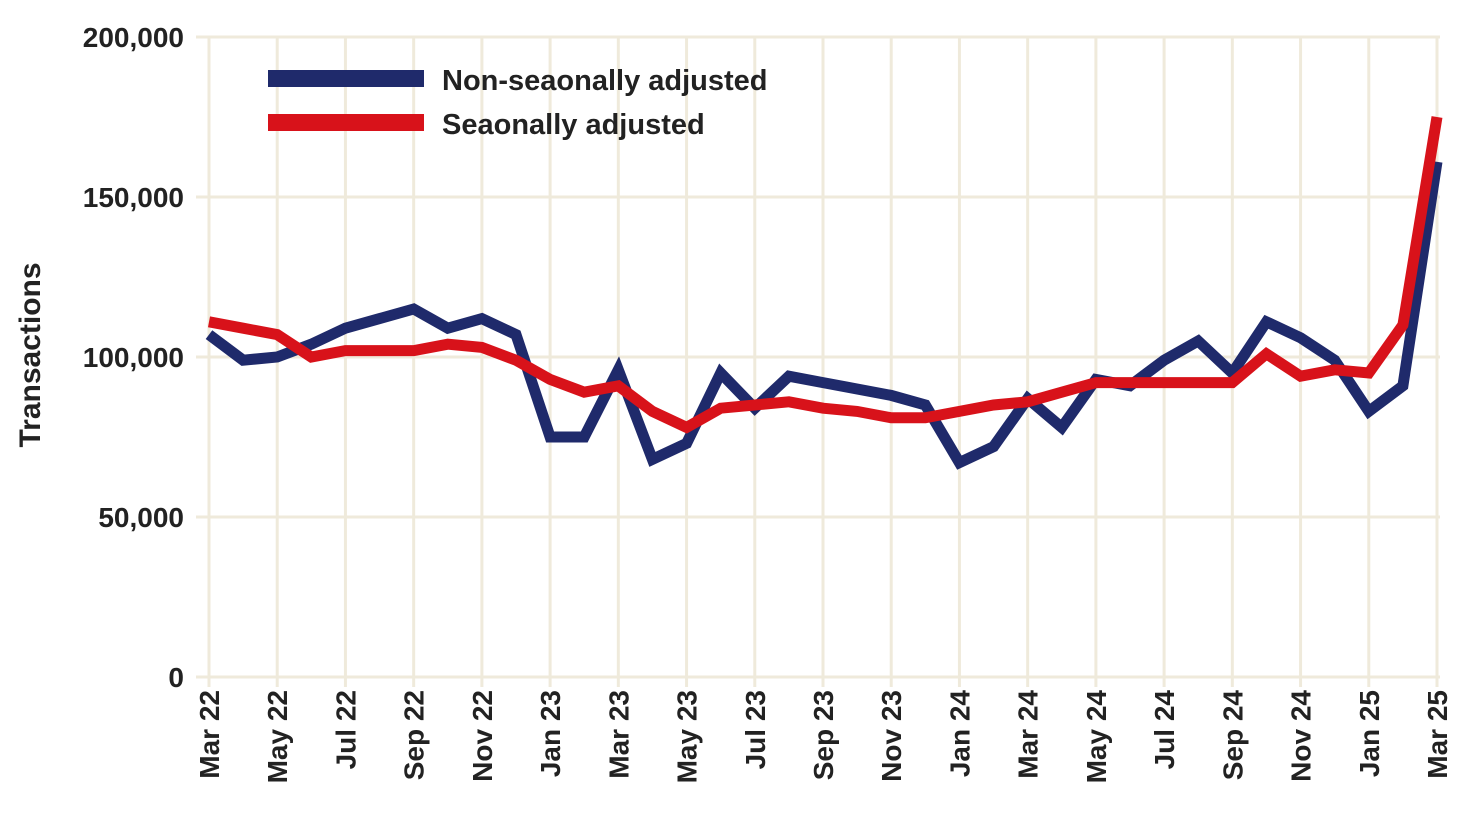 This screenshot has width=1480, height=840. Describe the element at coordinates (1437, 734) in the screenshot. I see `x-tick-label: Mar 25` at that location.